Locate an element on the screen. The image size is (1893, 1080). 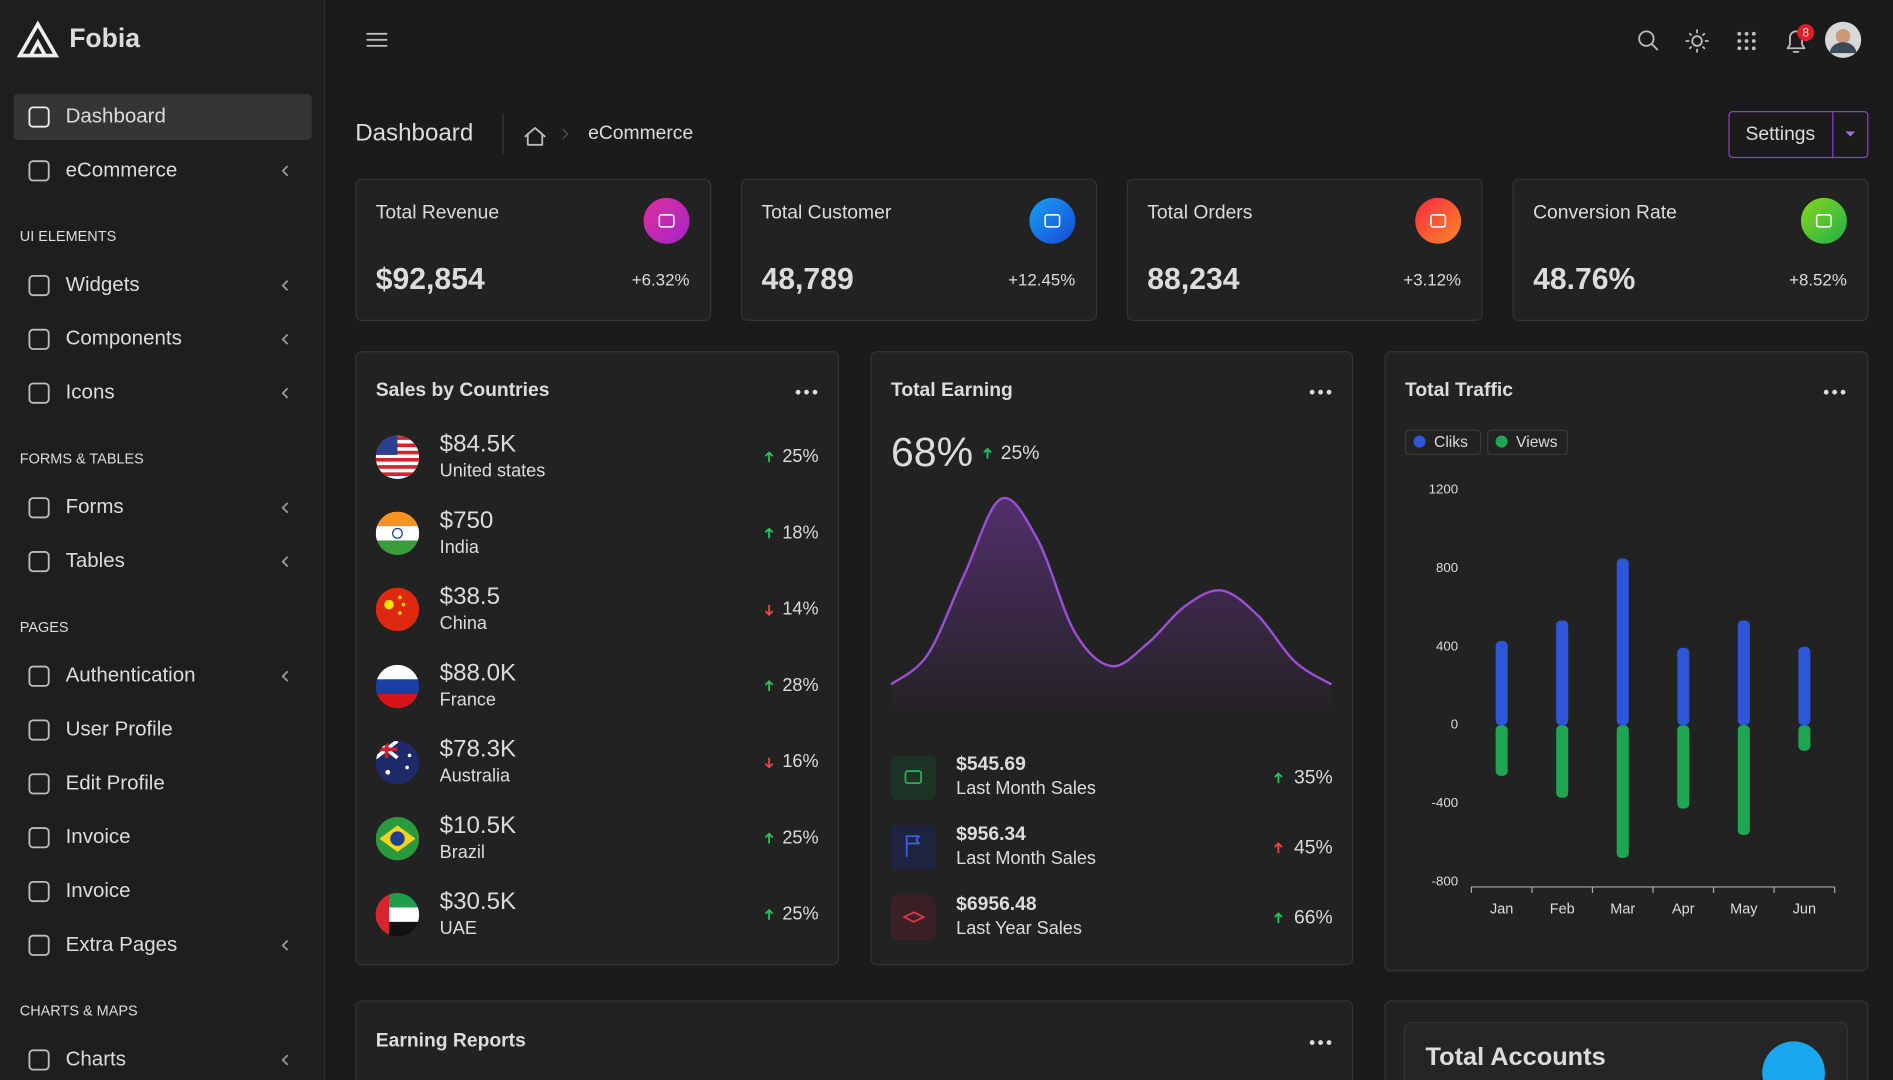
sales-change: 16% is located at coordinates (800, 761).